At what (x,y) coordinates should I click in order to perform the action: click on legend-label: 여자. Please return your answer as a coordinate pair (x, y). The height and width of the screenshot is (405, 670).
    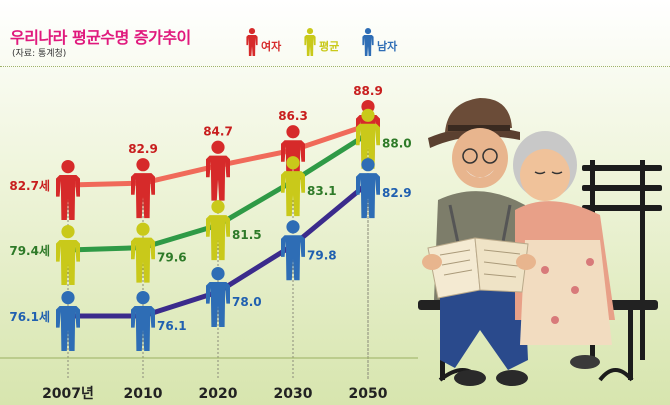
    Looking at the image, I should click on (271, 46).